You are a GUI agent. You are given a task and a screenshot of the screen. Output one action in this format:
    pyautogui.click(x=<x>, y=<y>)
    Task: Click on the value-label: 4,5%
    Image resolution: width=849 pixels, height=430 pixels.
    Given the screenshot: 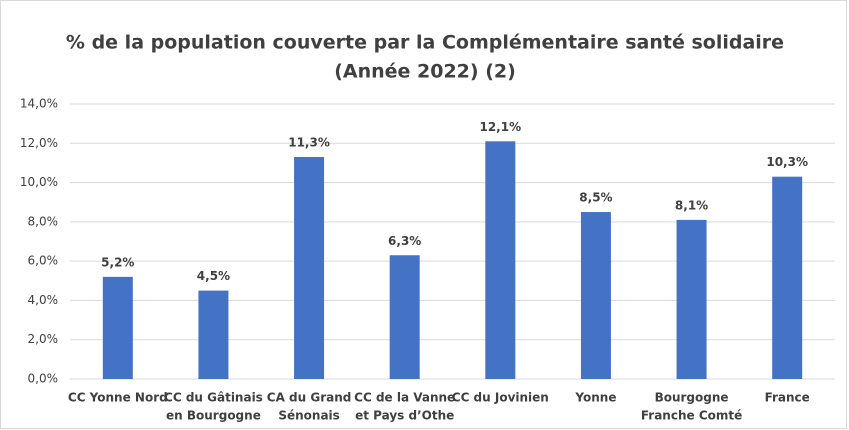 What is the action you would take?
    pyautogui.click(x=213, y=276)
    